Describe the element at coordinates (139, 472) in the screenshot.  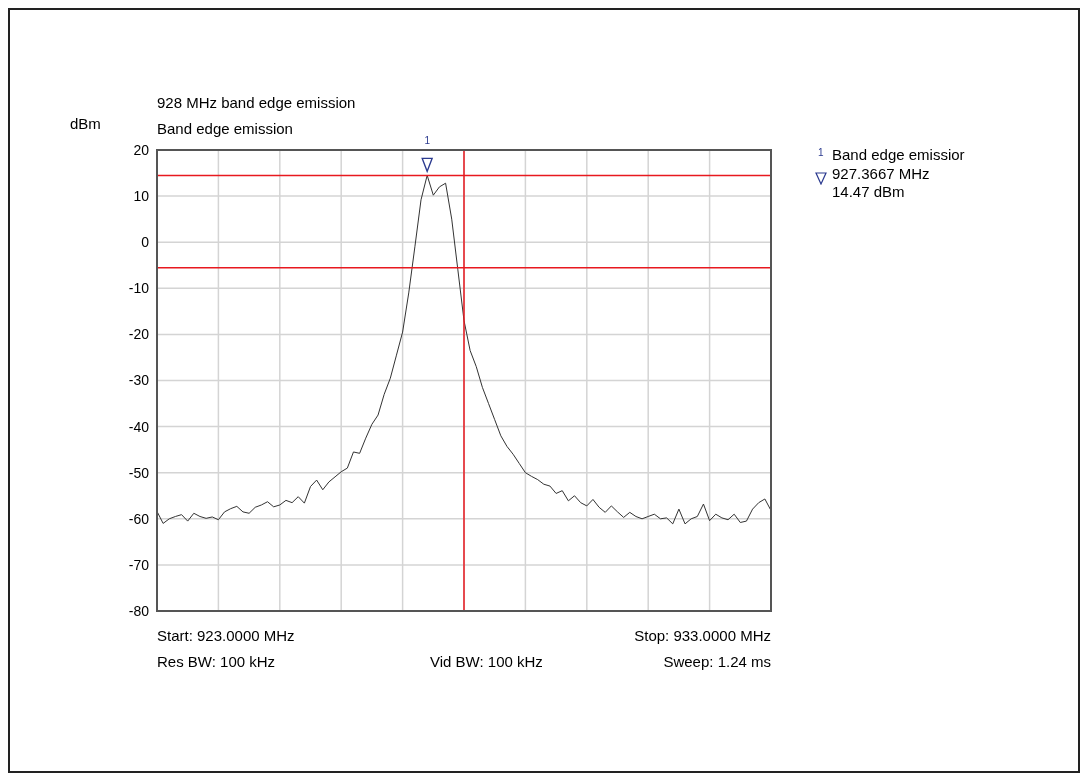
I see `y-tick-label: -50` at that location.